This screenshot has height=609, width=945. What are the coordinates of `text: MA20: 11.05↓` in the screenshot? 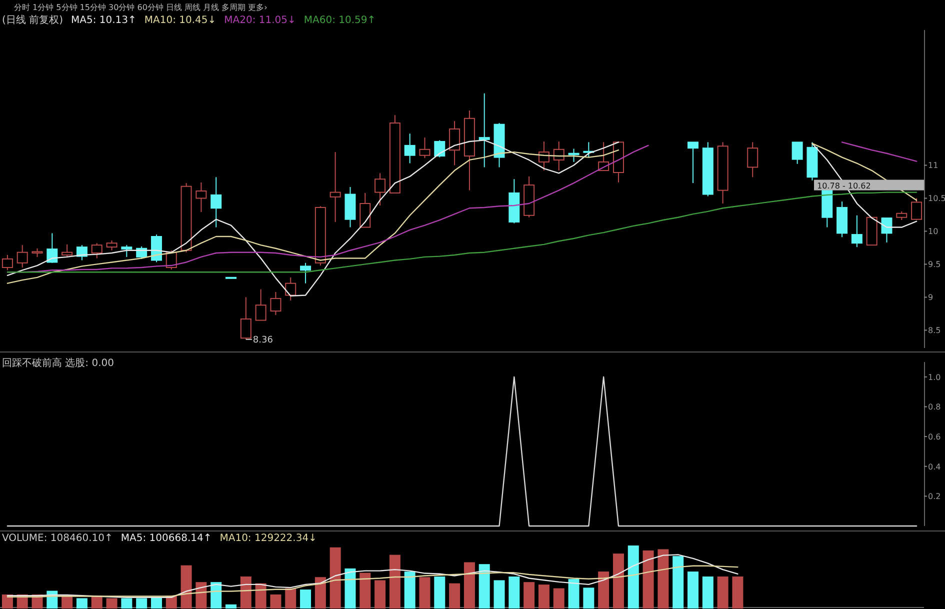 It's located at (260, 20).